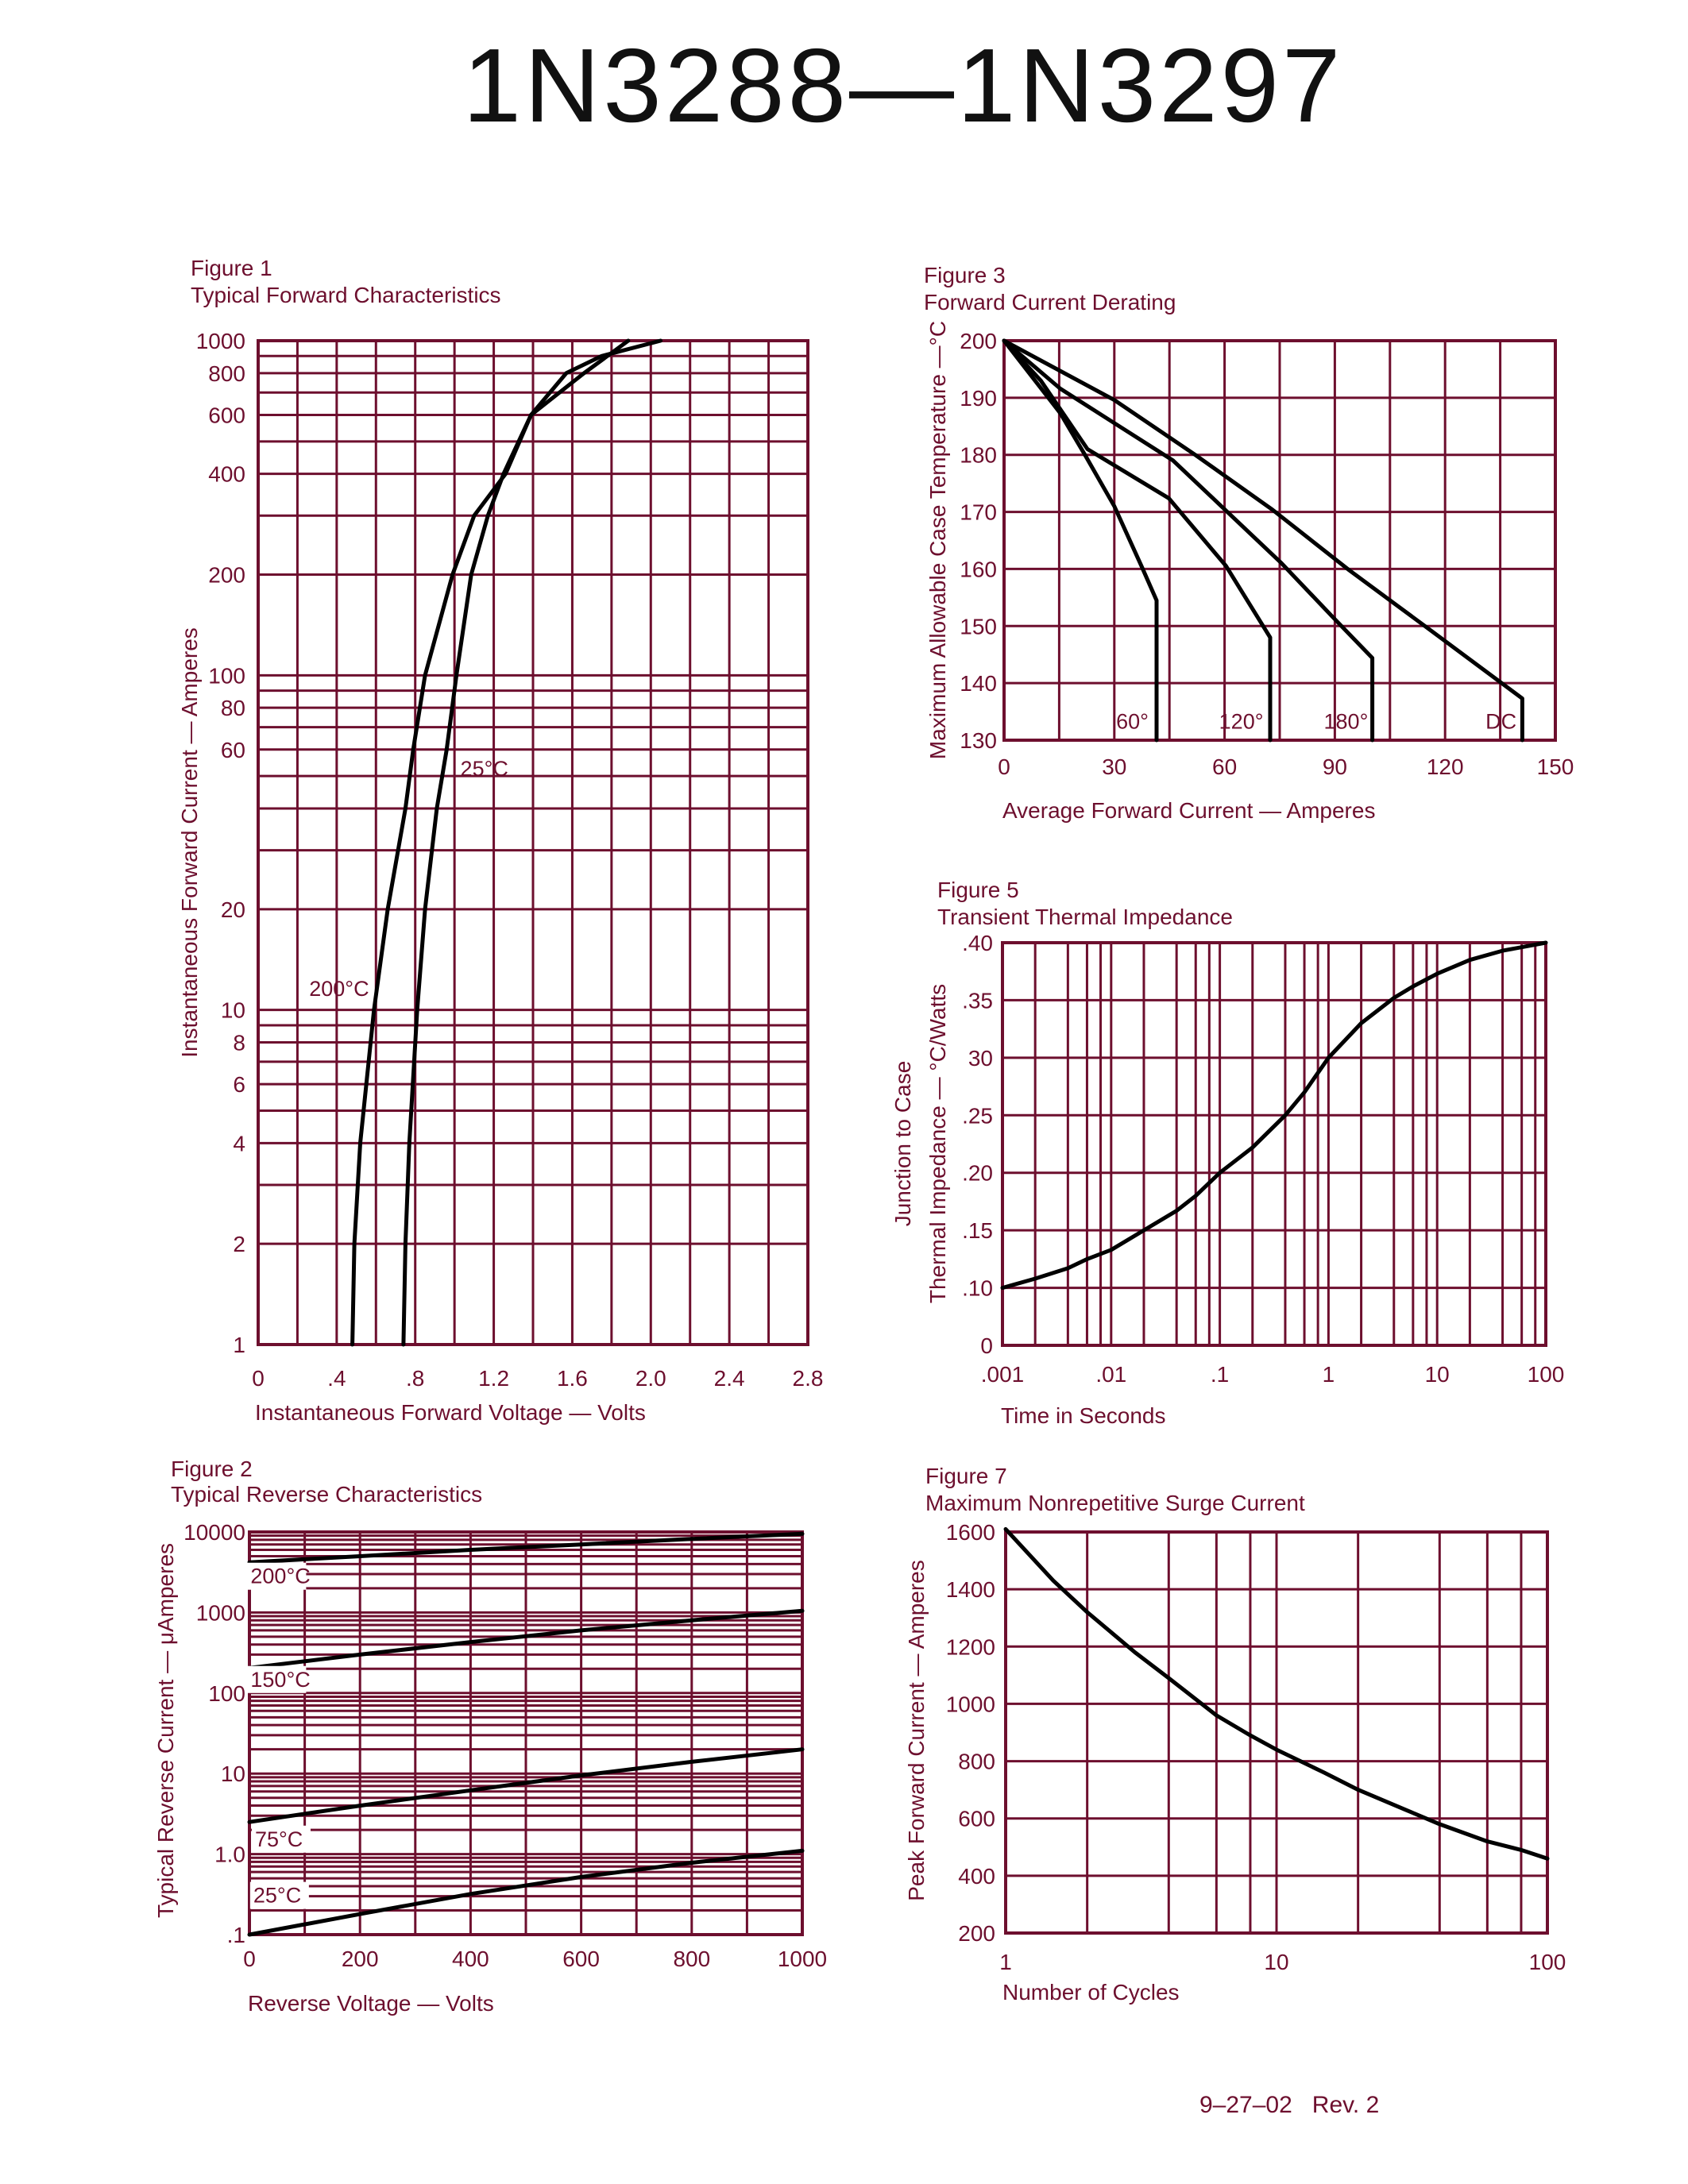 The width and height of the screenshot is (1688, 2184). Describe the element at coordinates (493, 1378) in the screenshot. I see `x-tick-label: 1.2` at that location.